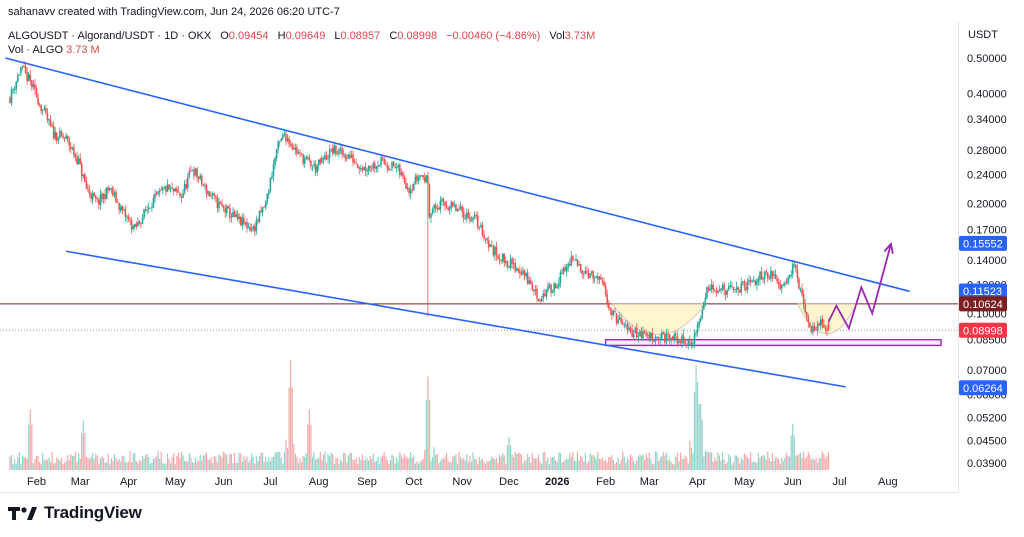 The width and height of the screenshot is (1024, 537). What do you see at coordinates (983, 305) in the screenshot?
I see `price-badge-label: 0.10624` at bounding box center [983, 305].